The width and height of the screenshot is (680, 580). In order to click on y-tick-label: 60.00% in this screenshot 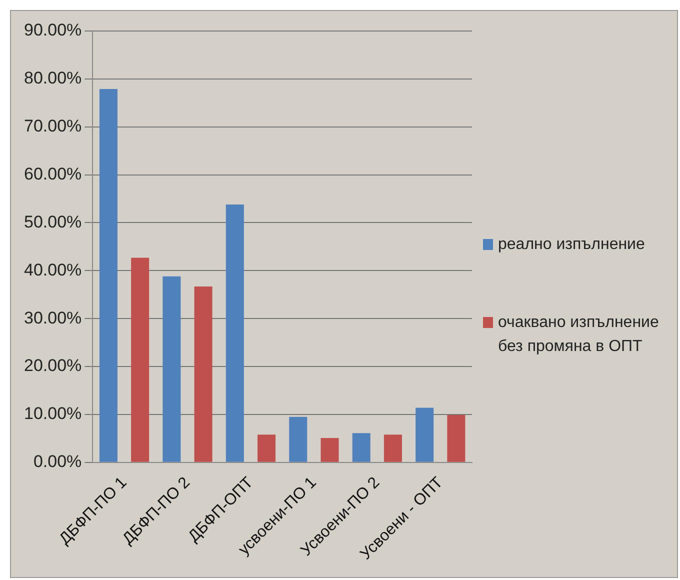, I will do `click(53, 174)`.